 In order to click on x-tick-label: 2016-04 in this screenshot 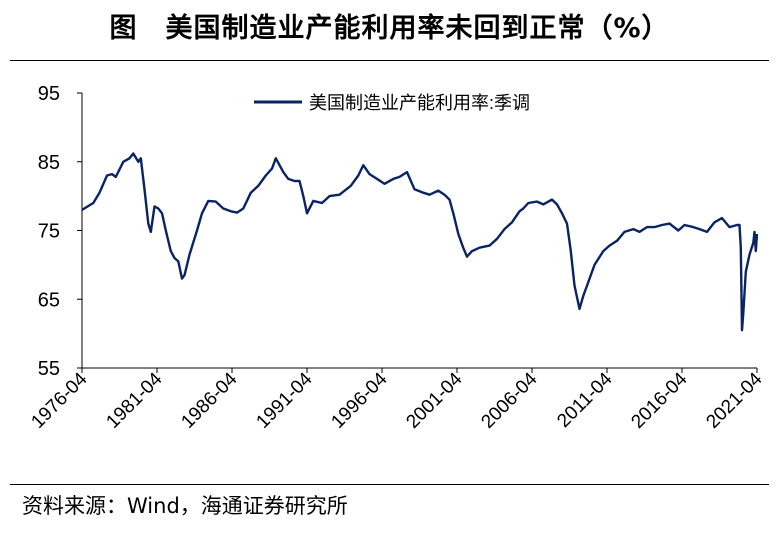, I will do `click(659, 400)`.